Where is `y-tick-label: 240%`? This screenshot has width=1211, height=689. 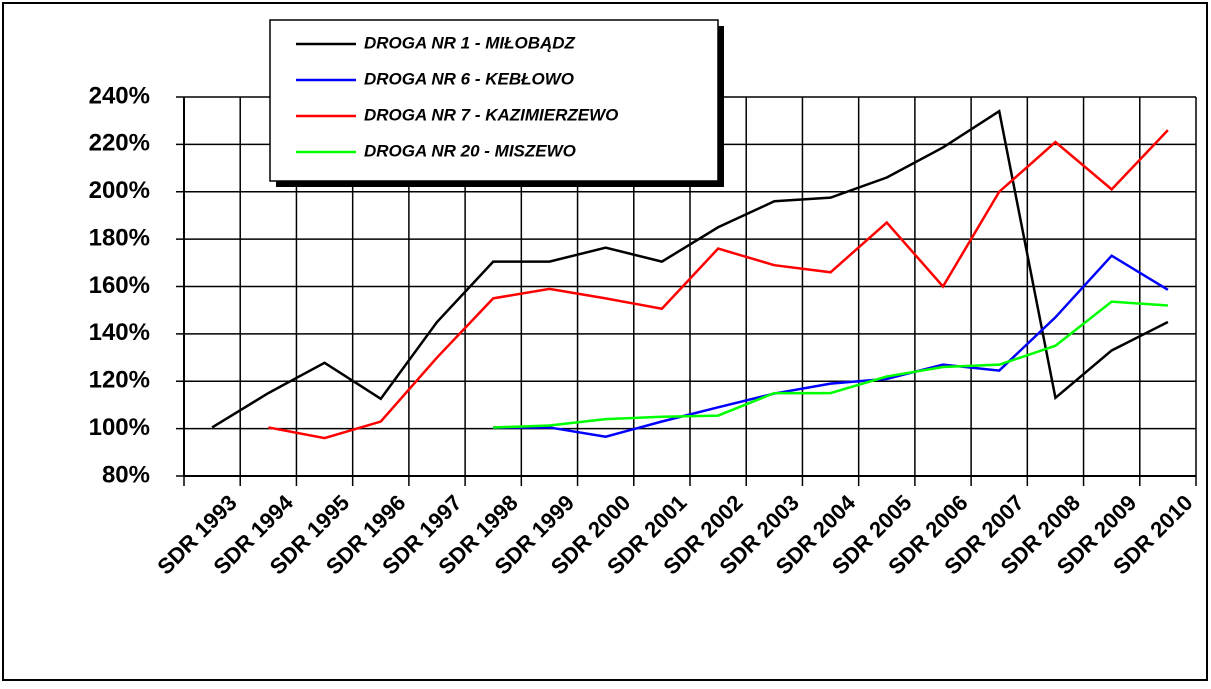 y-tick-label: 240% is located at coordinates (119, 95).